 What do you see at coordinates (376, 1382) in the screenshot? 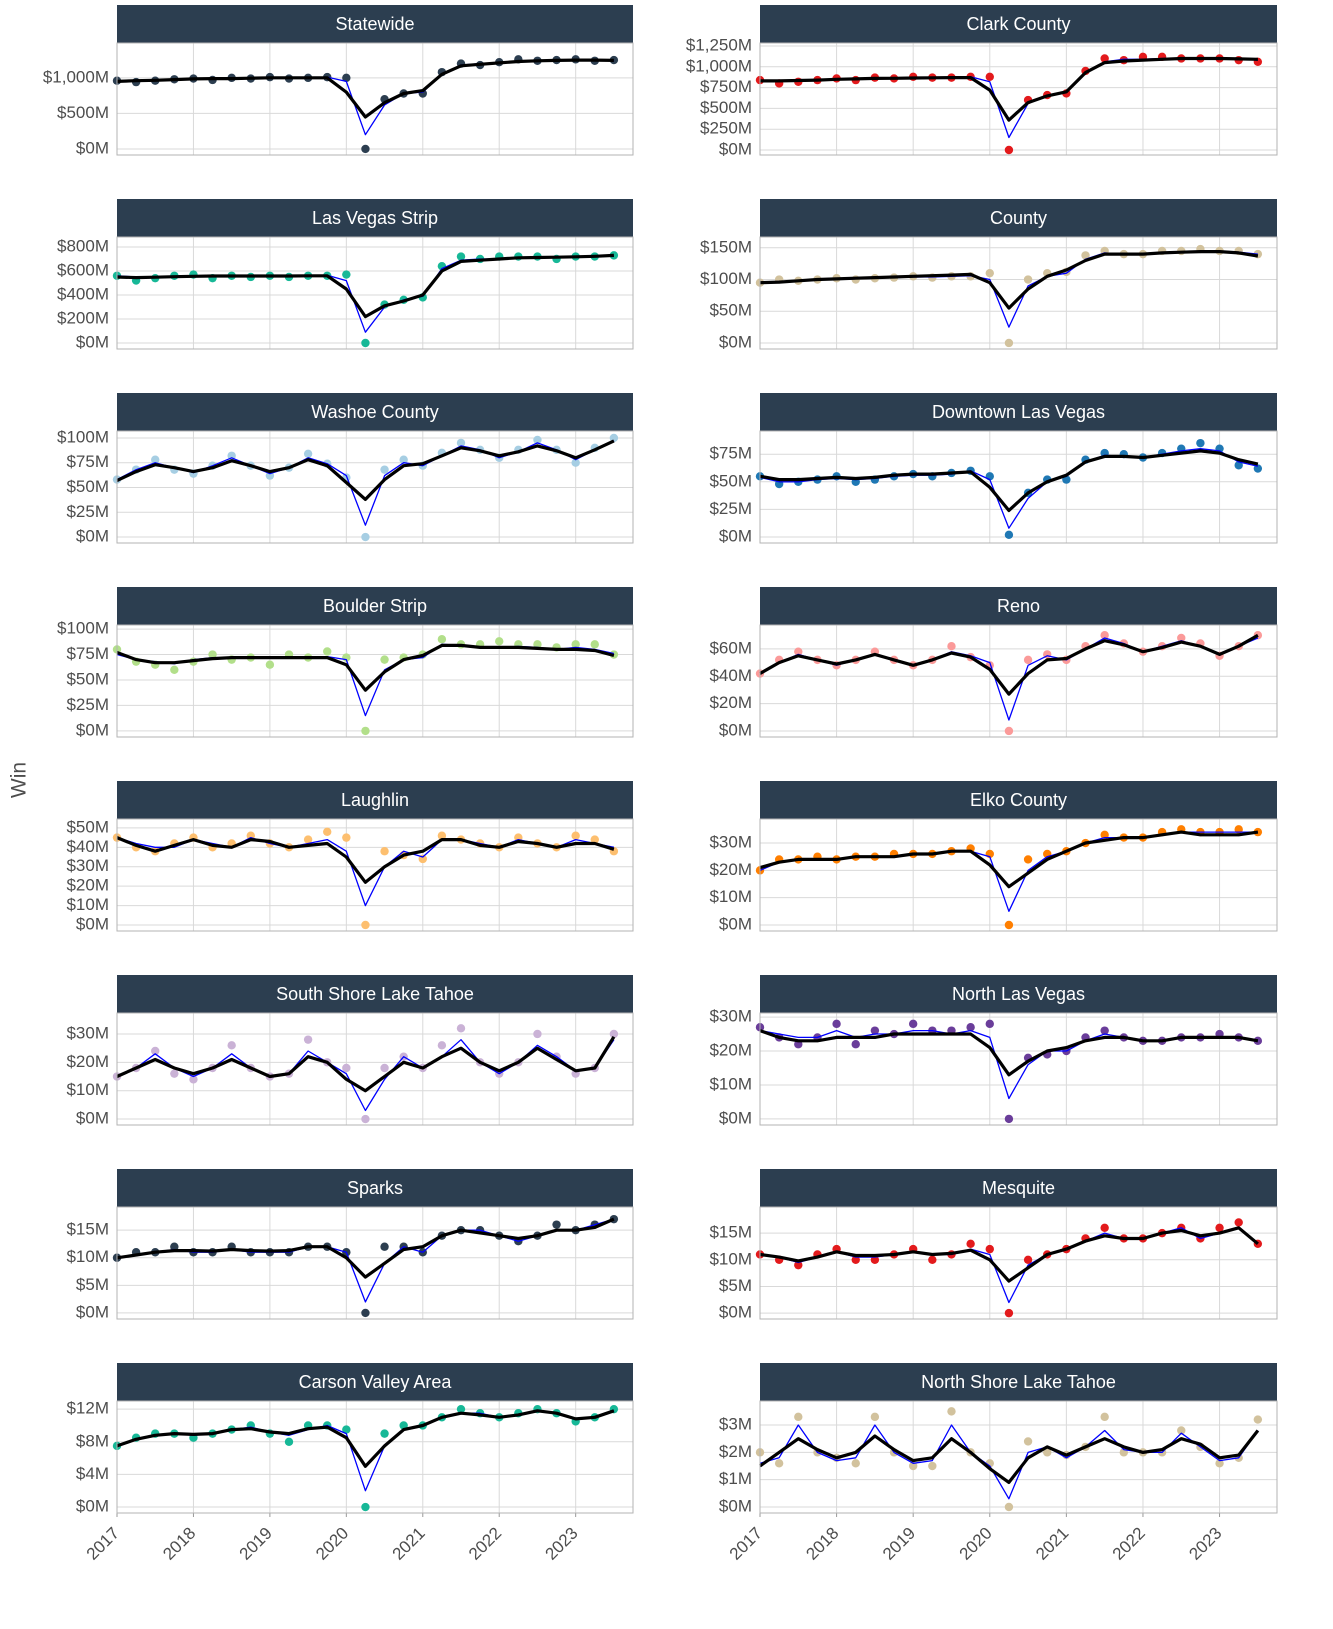
I see `facet-title: Carson Valley Area` at bounding box center [376, 1382].